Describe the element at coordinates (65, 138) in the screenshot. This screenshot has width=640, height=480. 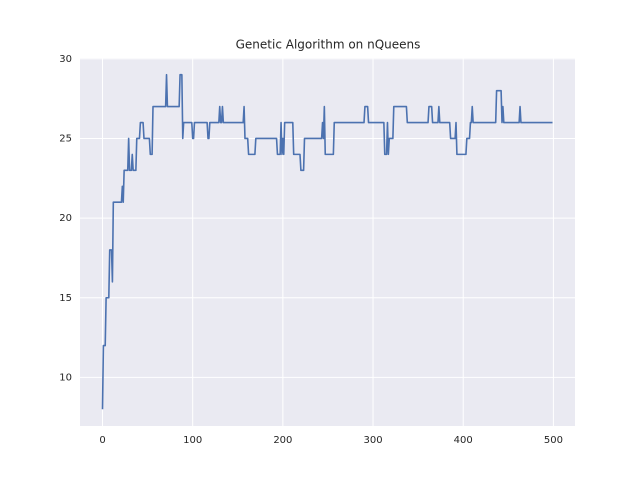
I see `y-tick-label: 25` at that location.